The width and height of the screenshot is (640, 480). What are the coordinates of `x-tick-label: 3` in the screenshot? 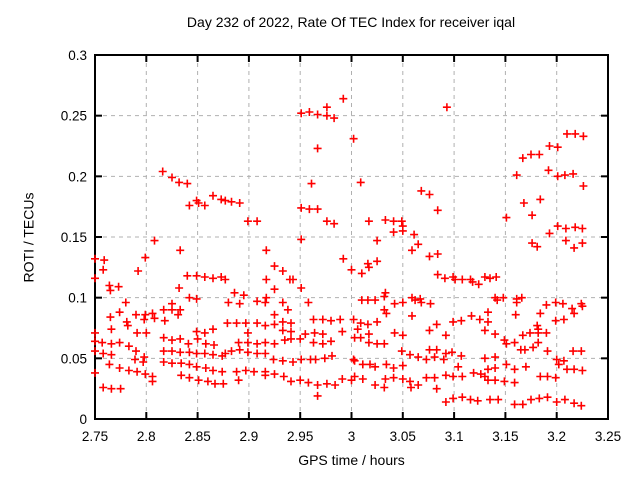 It's located at (352, 436).